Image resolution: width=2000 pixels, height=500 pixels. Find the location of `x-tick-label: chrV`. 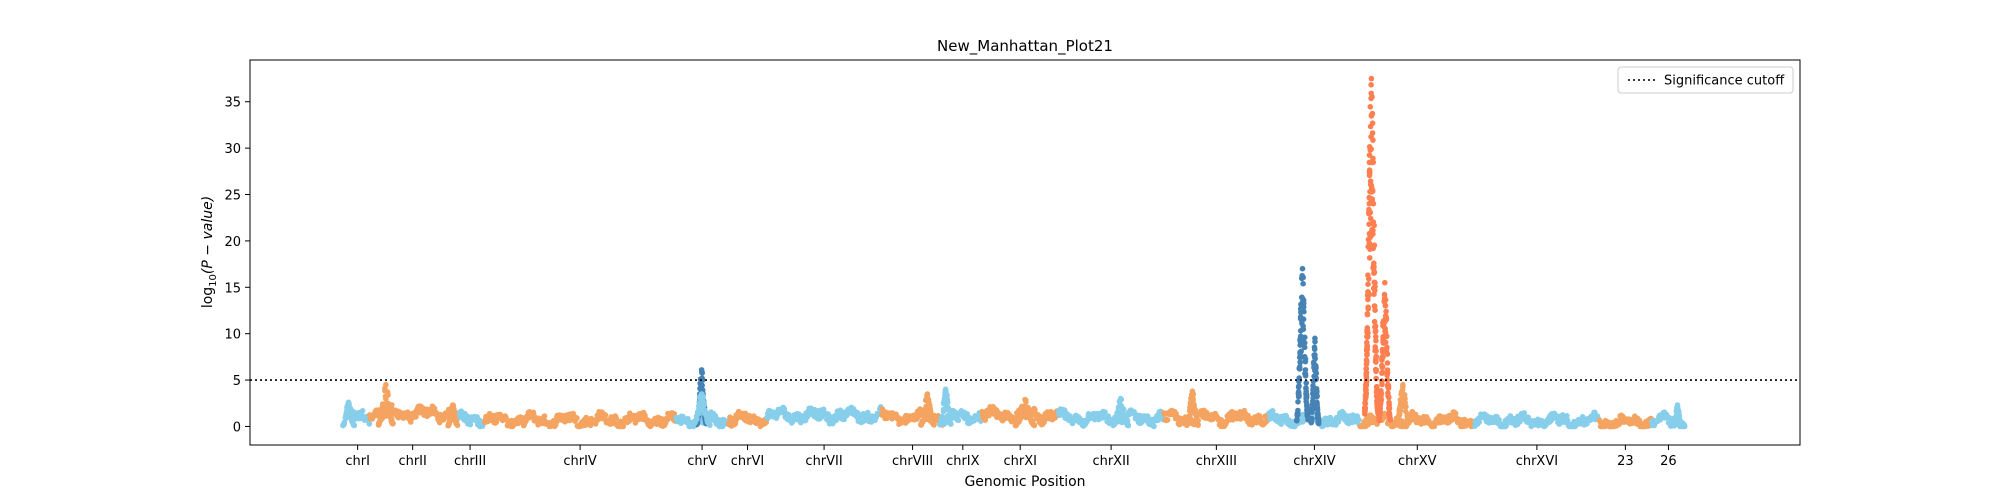

x-tick-label: chrV is located at coordinates (702, 461).